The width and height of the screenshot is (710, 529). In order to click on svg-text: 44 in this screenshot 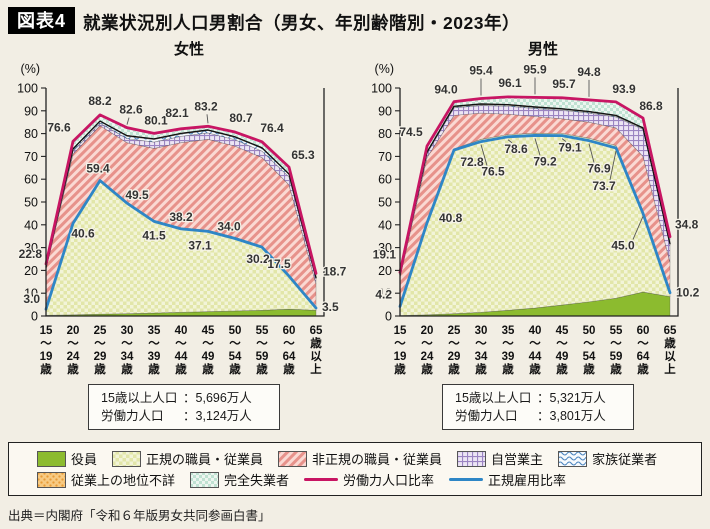, I will do `click(181, 357)`.